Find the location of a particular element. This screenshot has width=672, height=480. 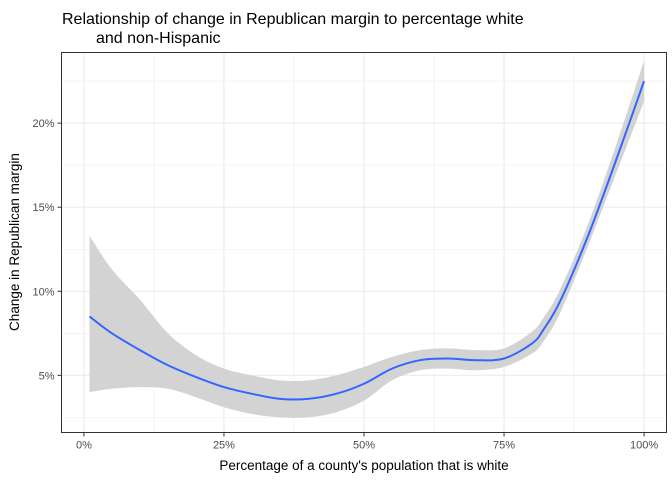

x-tick-label: 50% is located at coordinates (364, 446).